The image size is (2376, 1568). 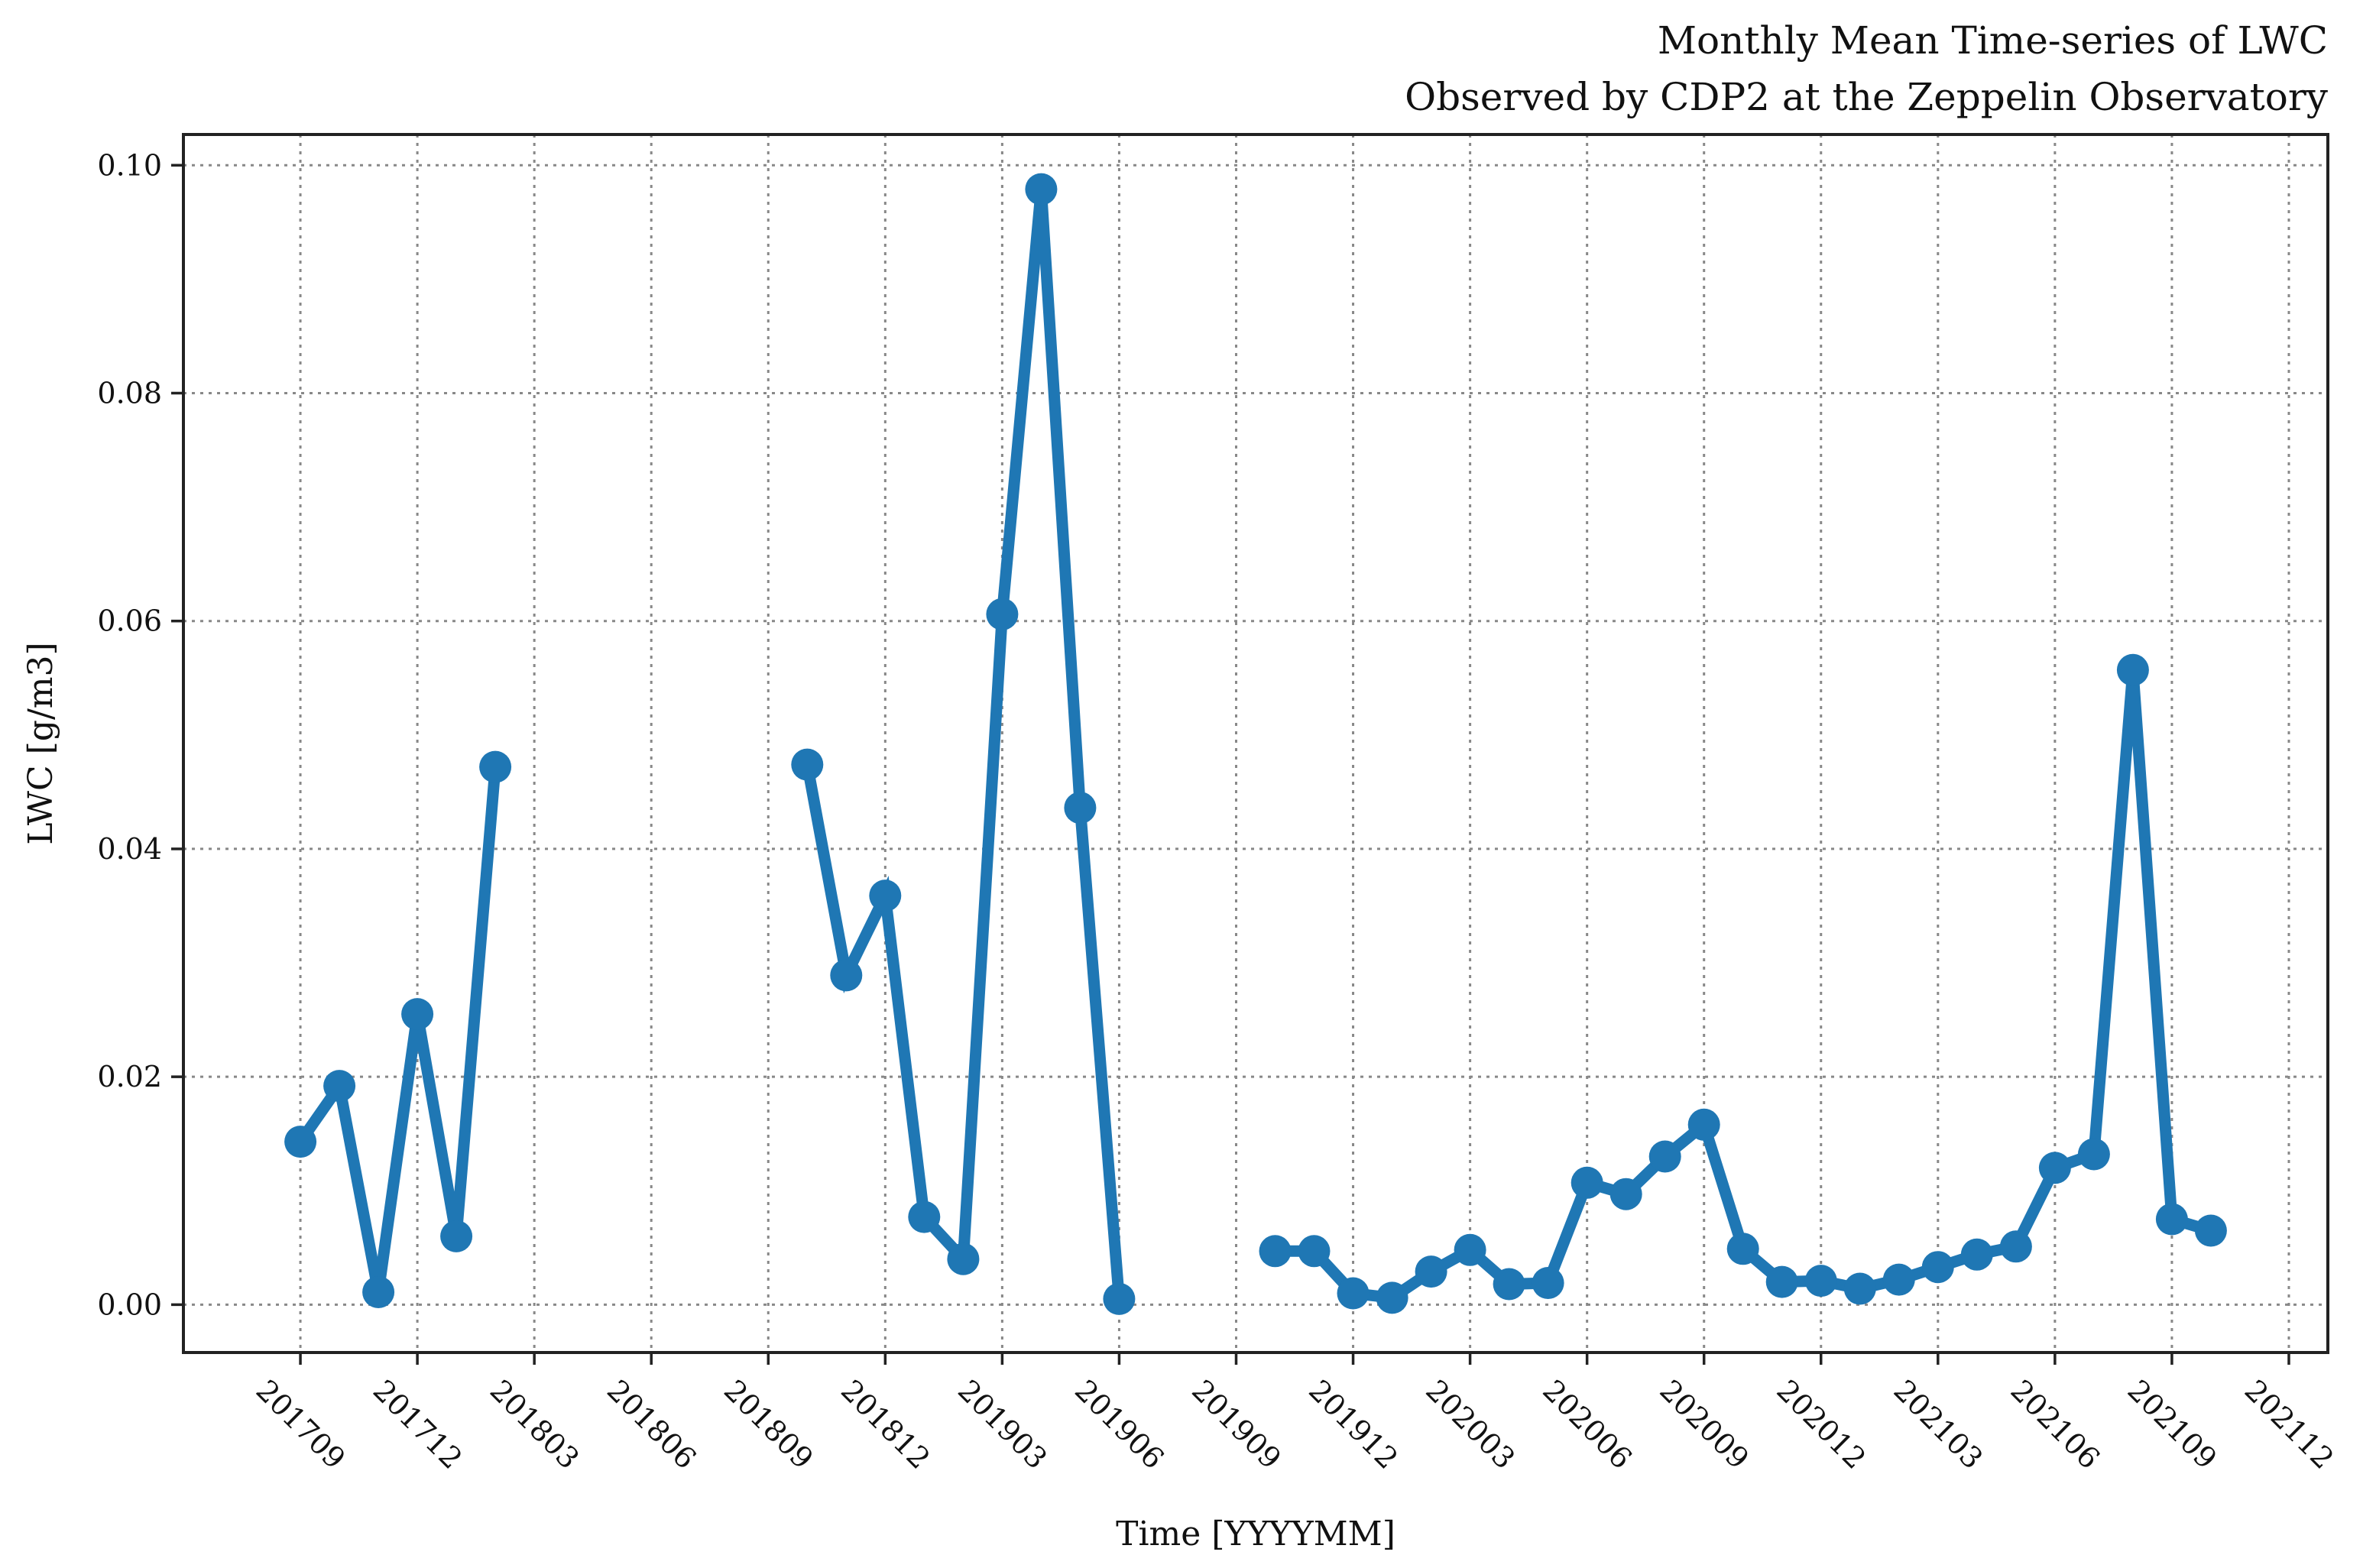 What do you see at coordinates (535, 1424) in the screenshot?
I see `x-tick-label: 201803` at bounding box center [535, 1424].